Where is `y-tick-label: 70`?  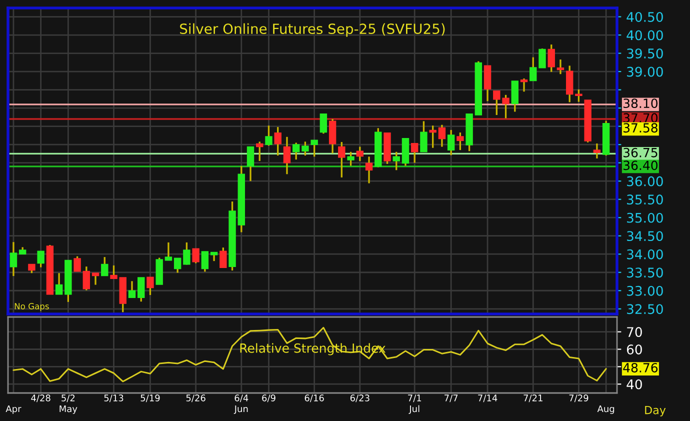
y-tick-label: 70 is located at coordinates (634, 332).